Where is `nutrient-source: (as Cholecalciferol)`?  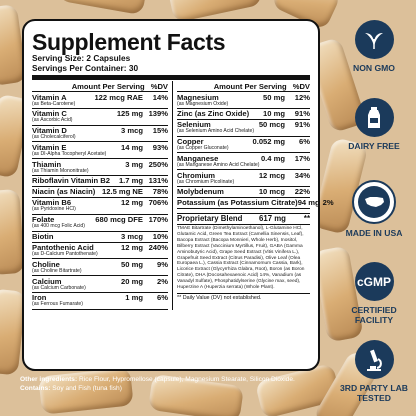
nutrient-source: (as Cholecalciferol) is located at coordinates (54, 137).